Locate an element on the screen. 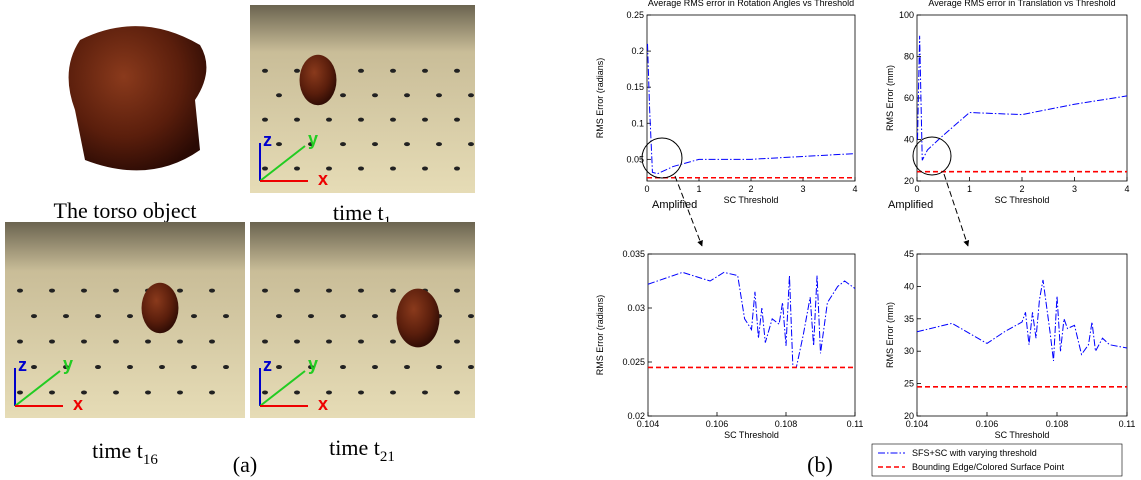  x-tick-label: 4 is located at coordinates (854, 189).